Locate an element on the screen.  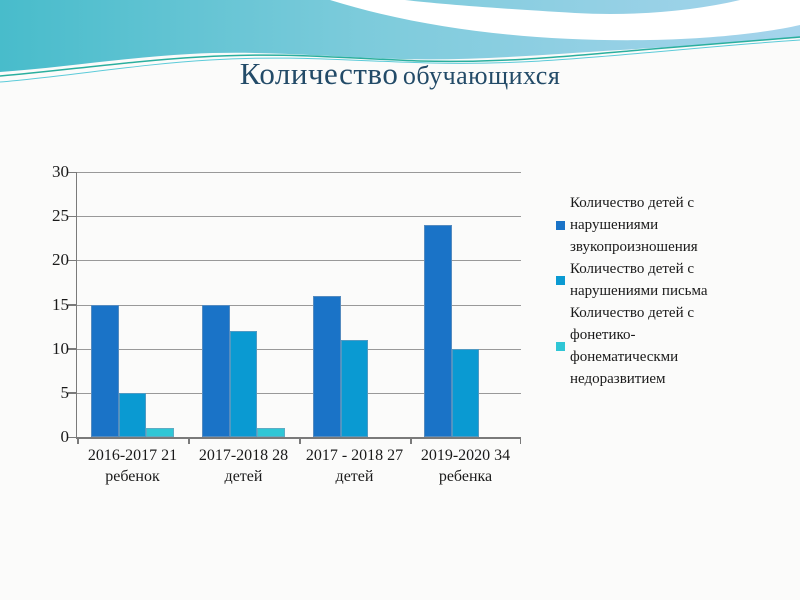
legend-item: Количество детей с нарушениями письма is located at coordinates (645, 280).